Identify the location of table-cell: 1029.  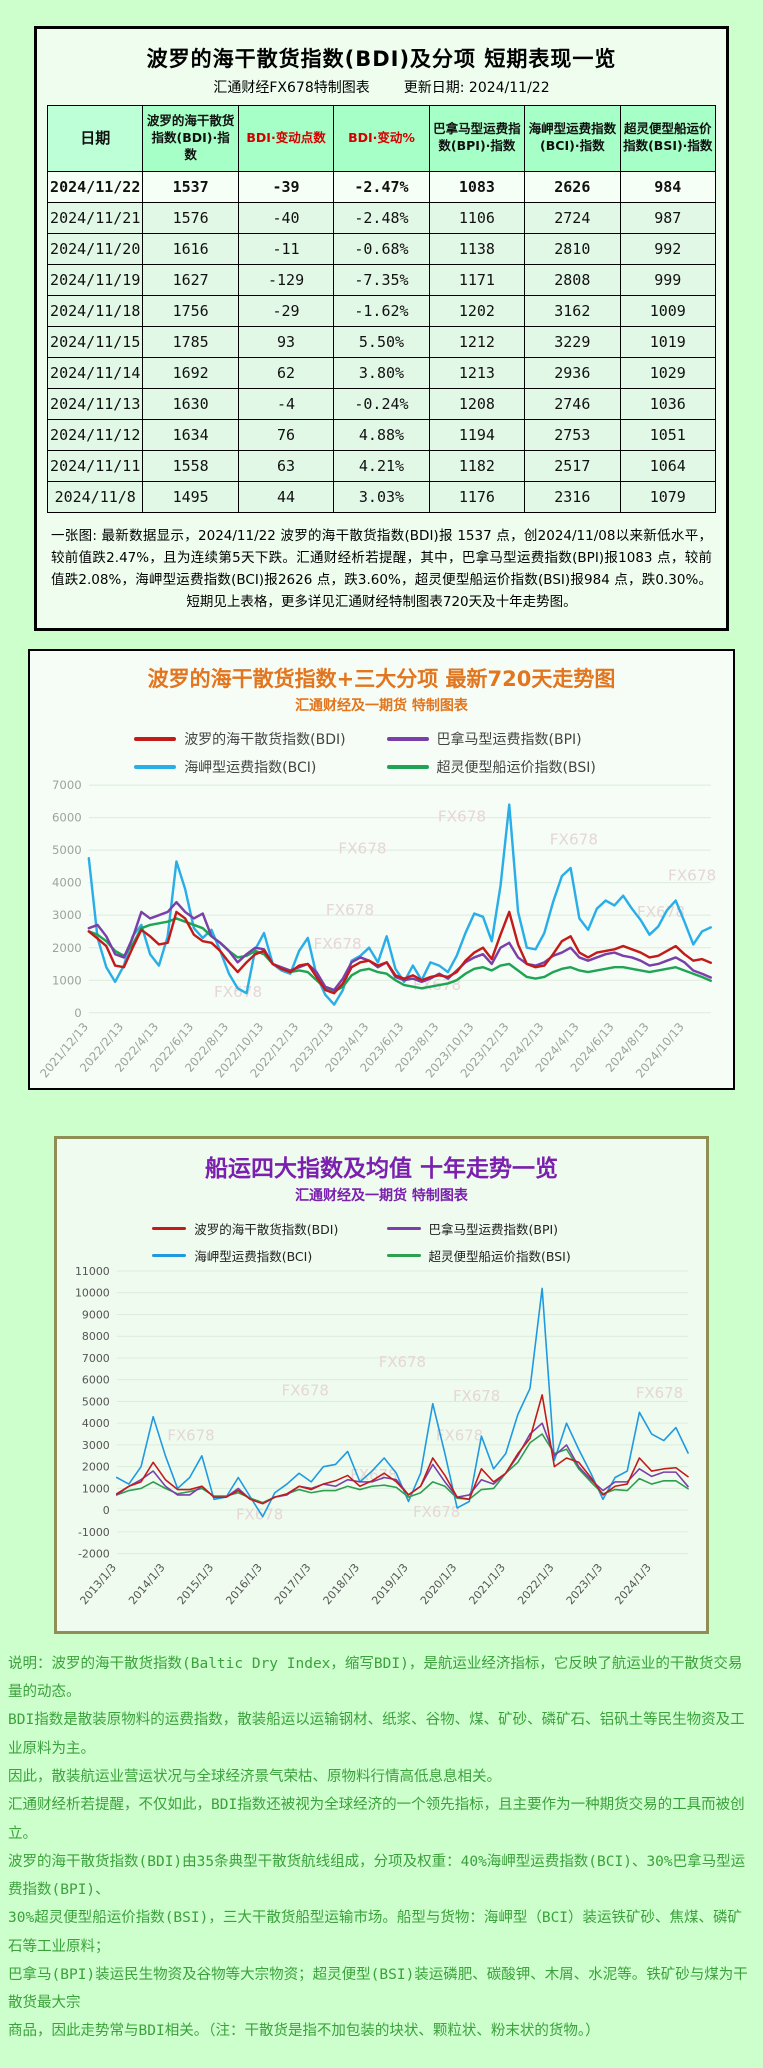
(668, 372).